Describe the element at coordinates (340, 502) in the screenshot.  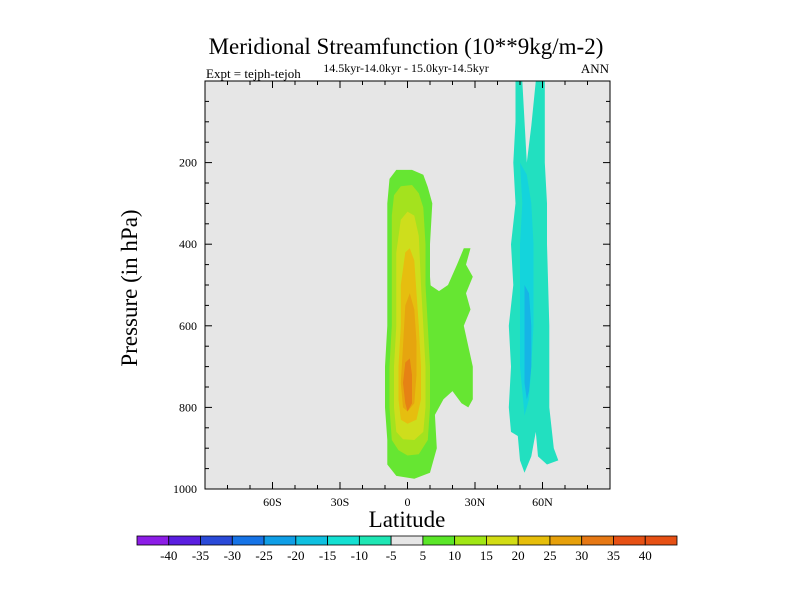
I see `x-tick-label: 30S` at that location.